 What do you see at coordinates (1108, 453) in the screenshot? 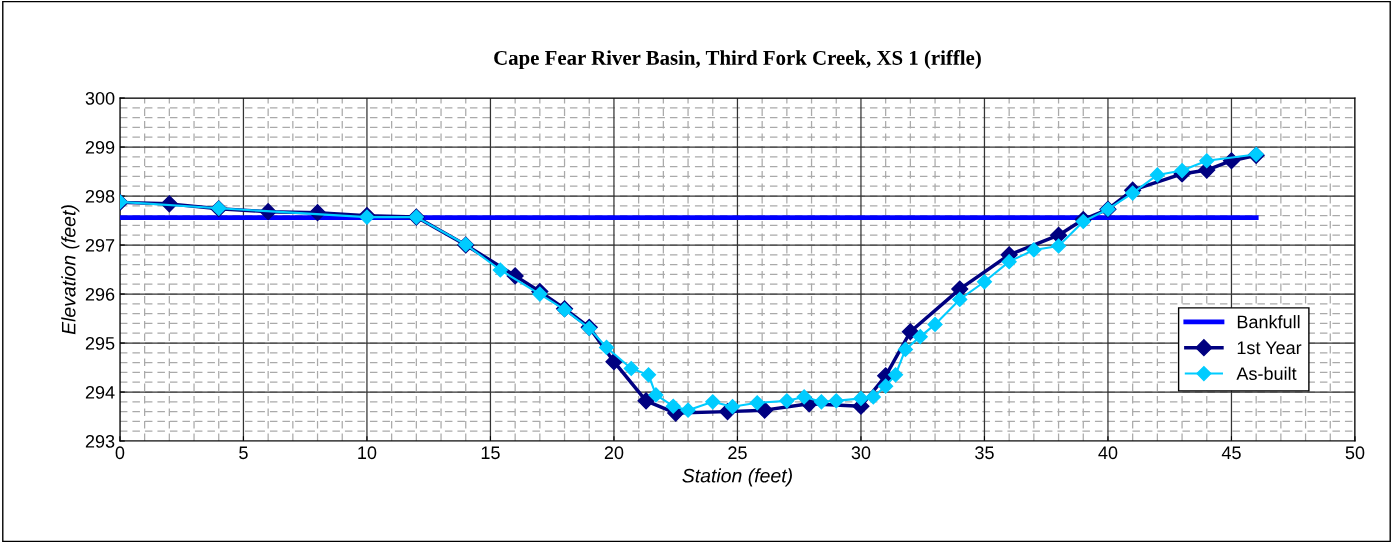
I see `x-tick-label: 40` at bounding box center [1108, 453].